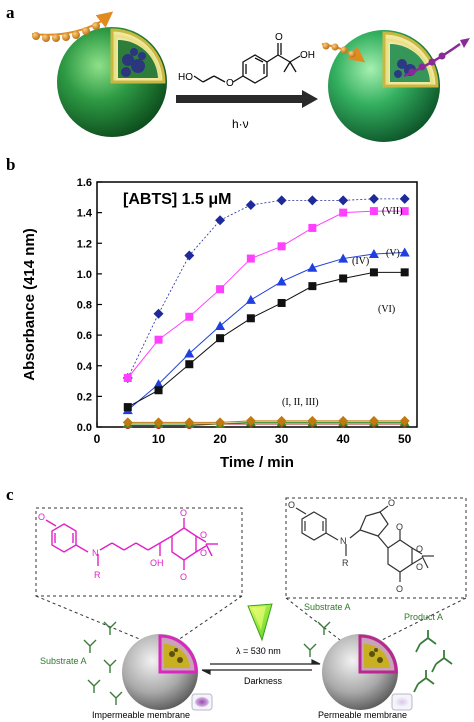 The image size is (474, 722). What do you see at coordinates (183, 577) in the screenshot?
I see `mol-left-o3: O` at bounding box center [183, 577].